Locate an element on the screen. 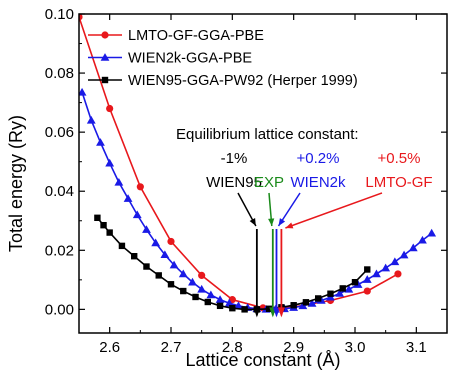 Image resolution: width=457 pixels, height=373 pixels. pointer-arrow-wien95-head is located at coordinates (252, 222).